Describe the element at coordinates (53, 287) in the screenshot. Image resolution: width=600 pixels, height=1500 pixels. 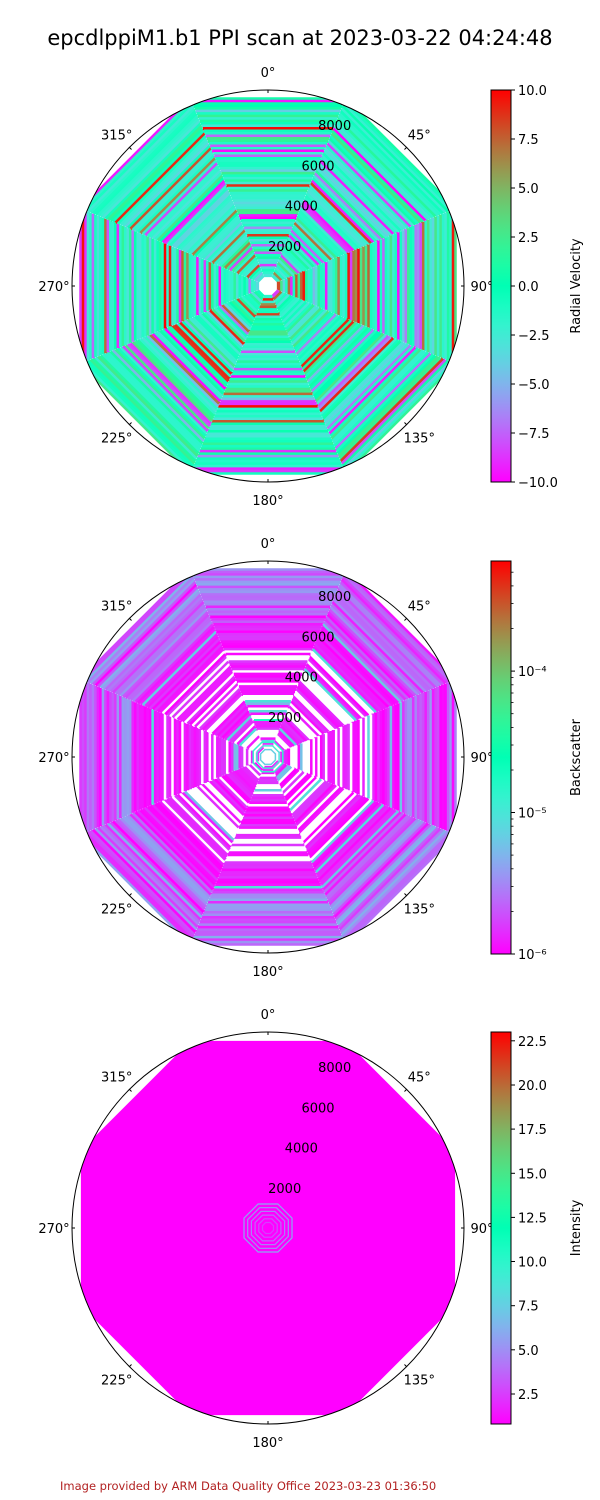
I see `angle-tick-label: 270°` at that location.